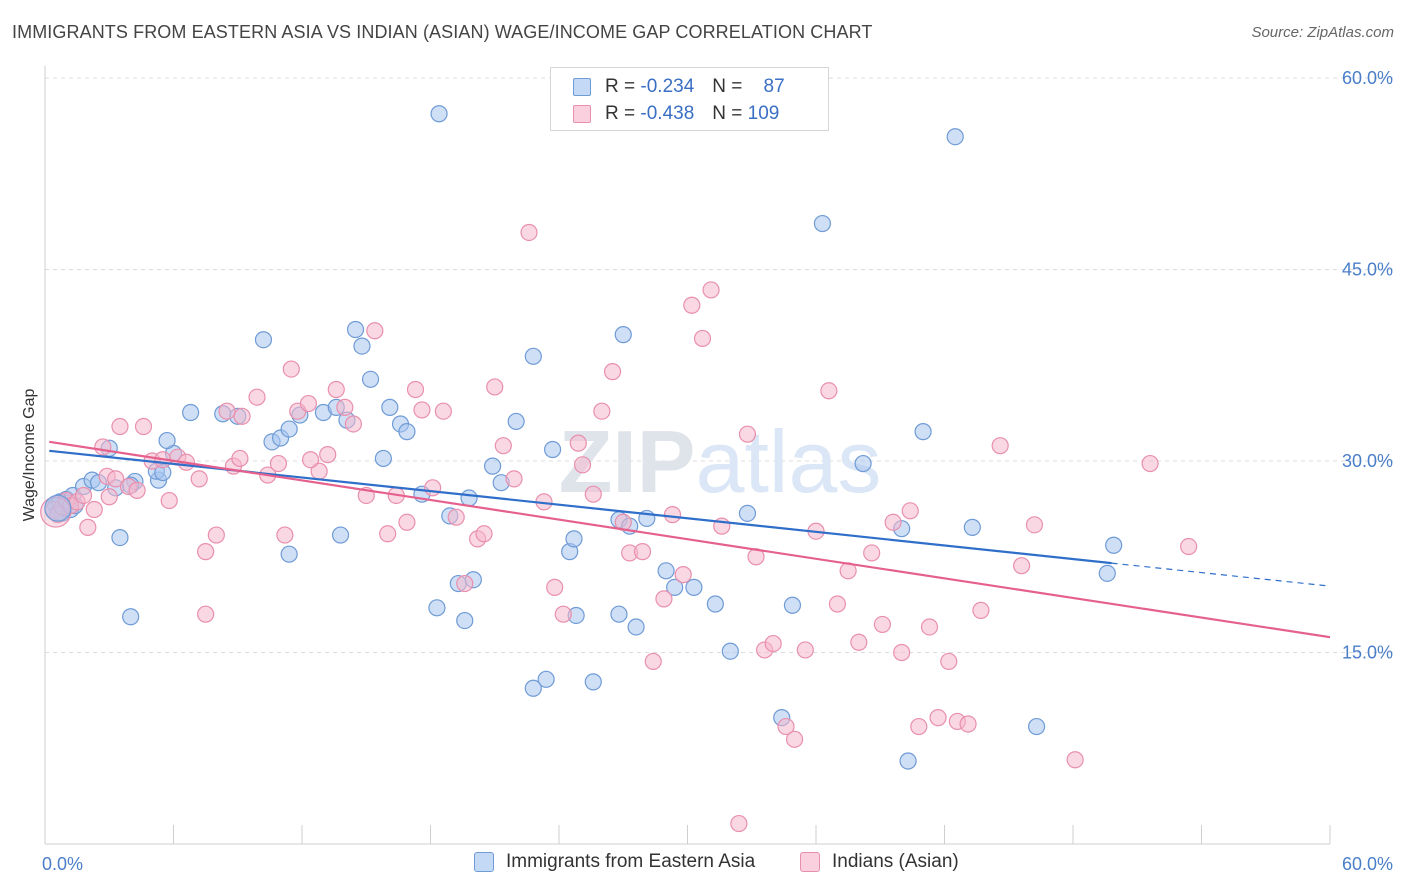 This screenshot has width=1406, height=892. I want to click on bottom-legend-swatch-indians, so click(810, 862).